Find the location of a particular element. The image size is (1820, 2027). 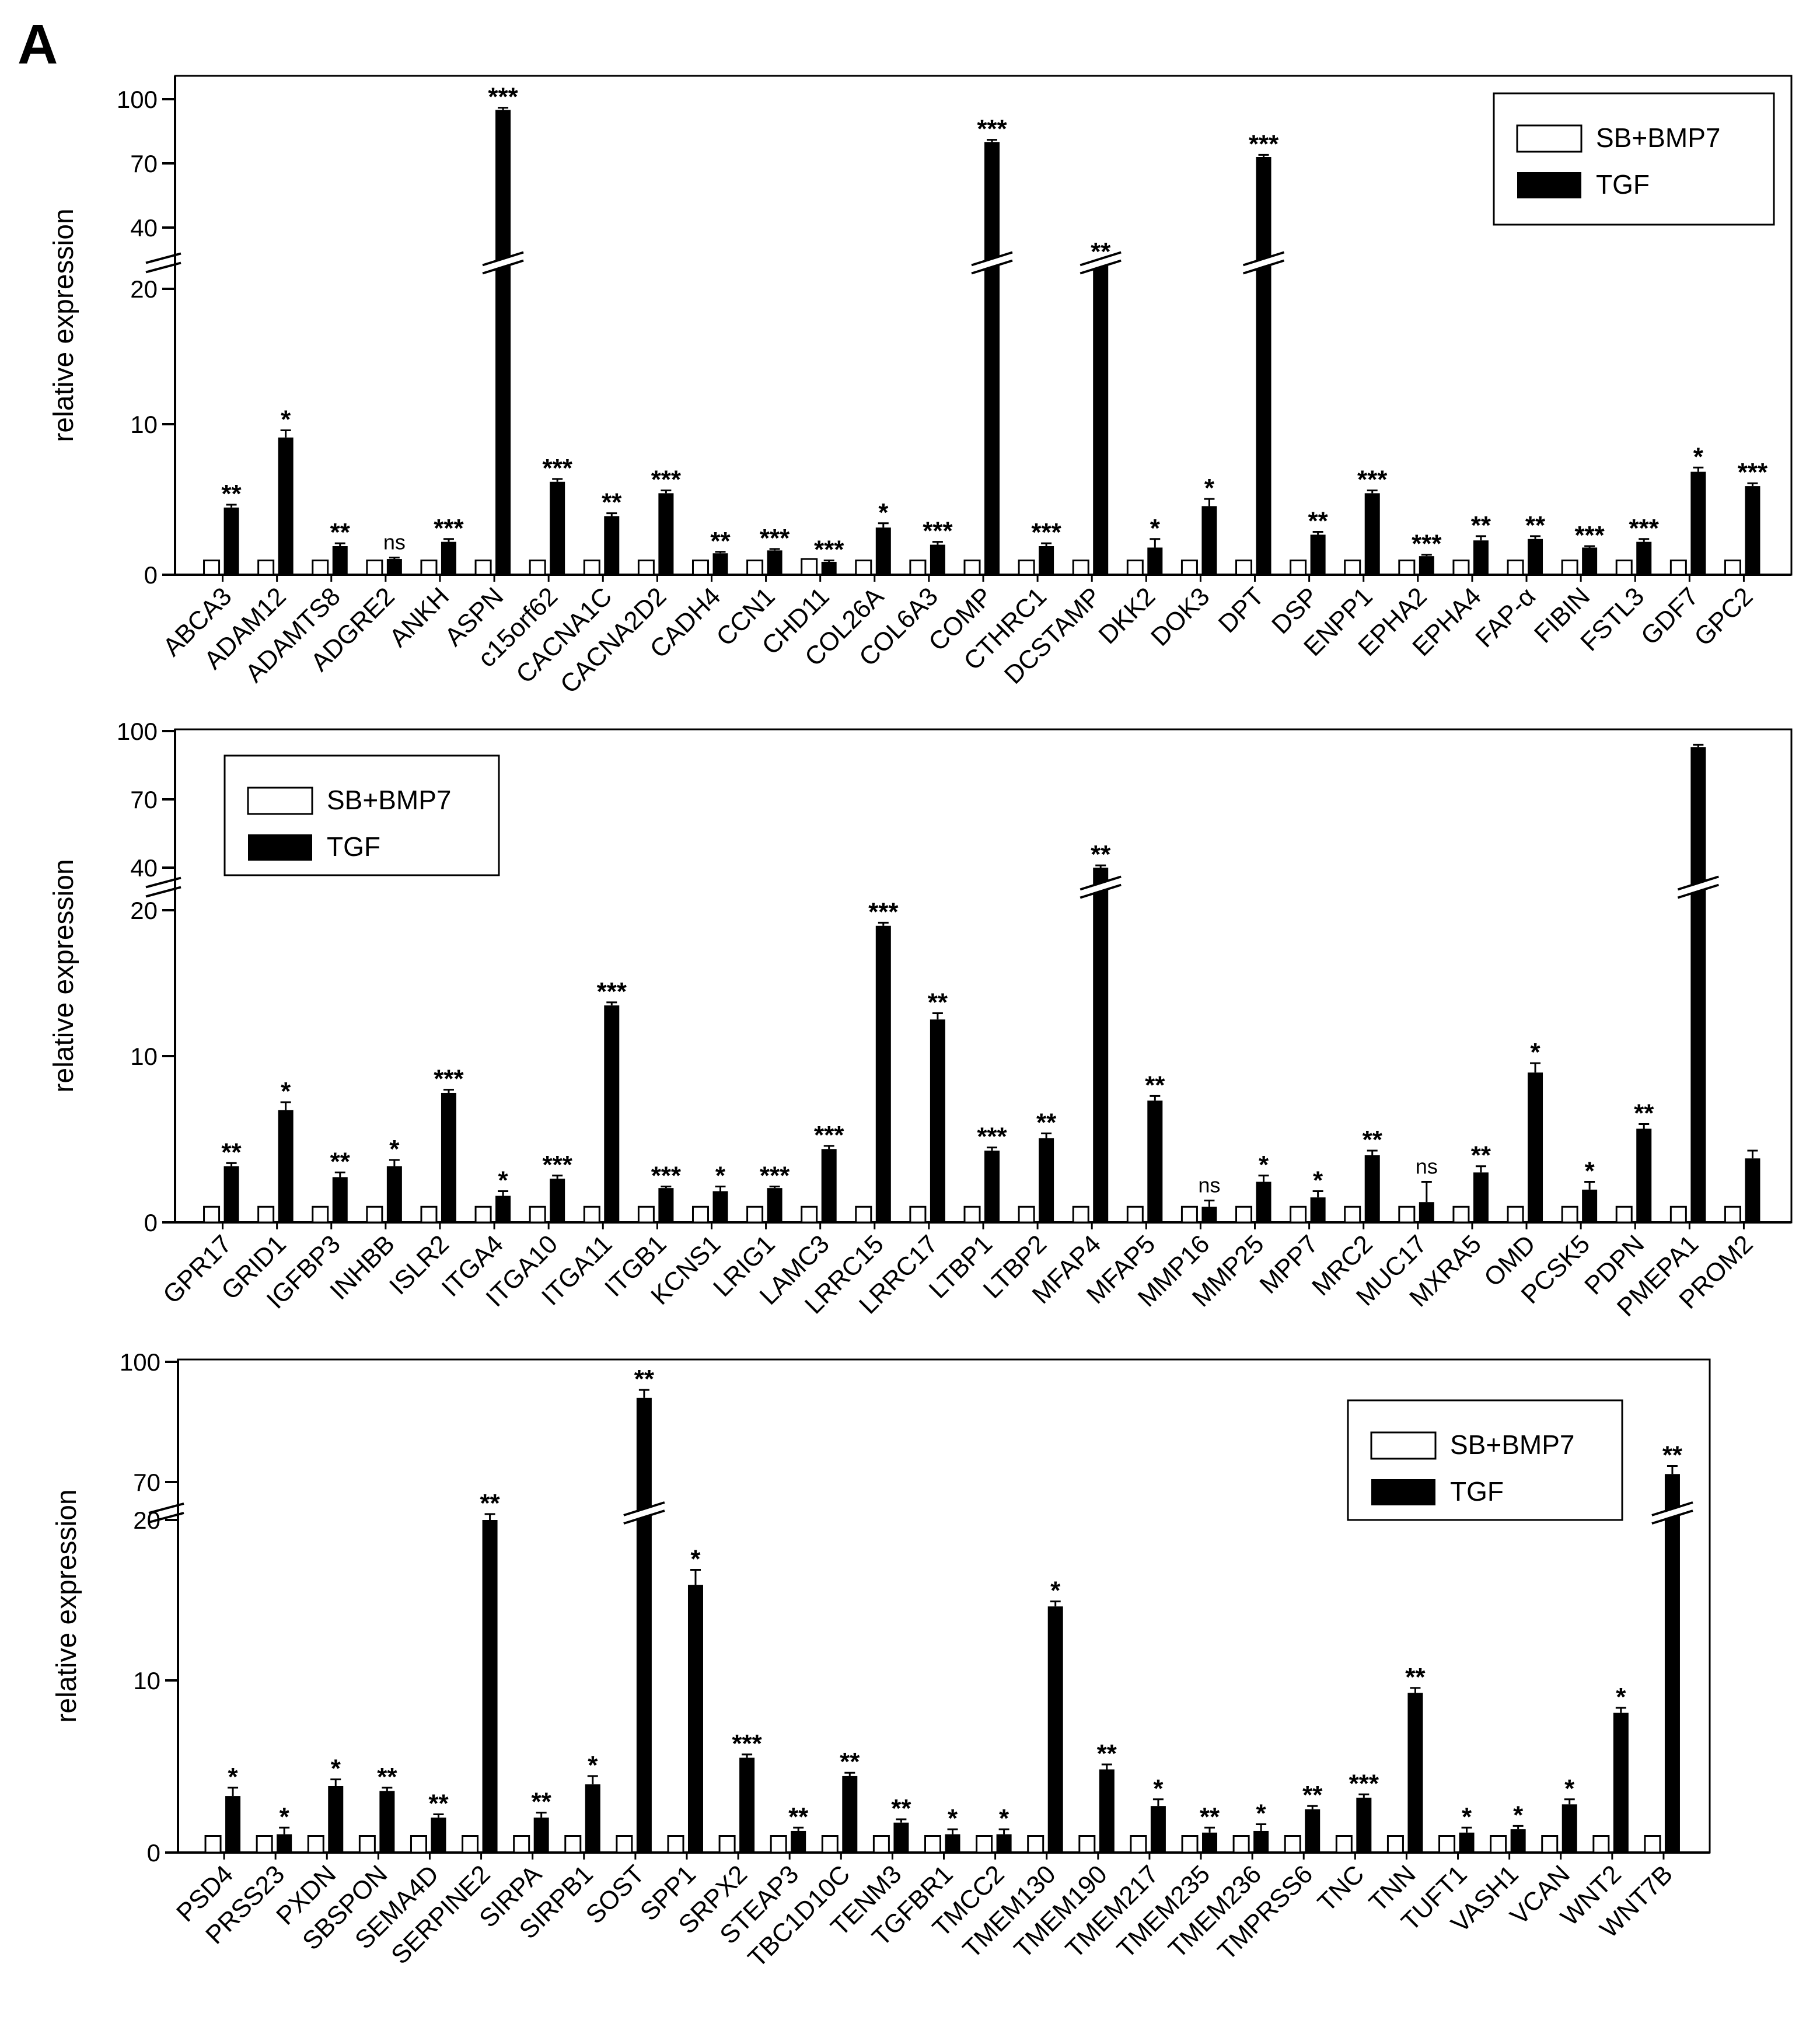

legend-label-tgf: TGF is located at coordinates (353, 846).